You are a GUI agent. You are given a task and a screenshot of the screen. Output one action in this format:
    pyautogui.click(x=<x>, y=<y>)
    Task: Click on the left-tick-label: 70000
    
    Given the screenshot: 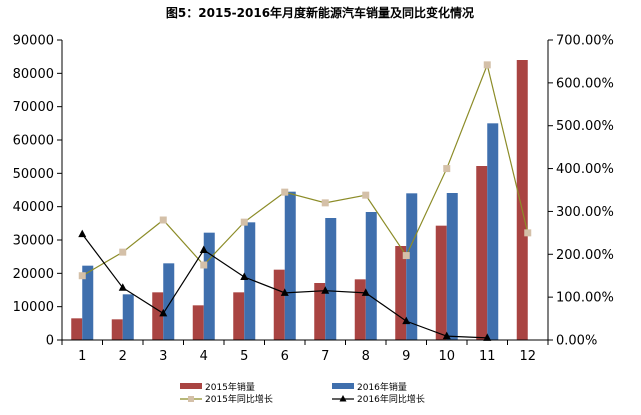 What is the action you would take?
    pyautogui.click(x=33, y=107)
    